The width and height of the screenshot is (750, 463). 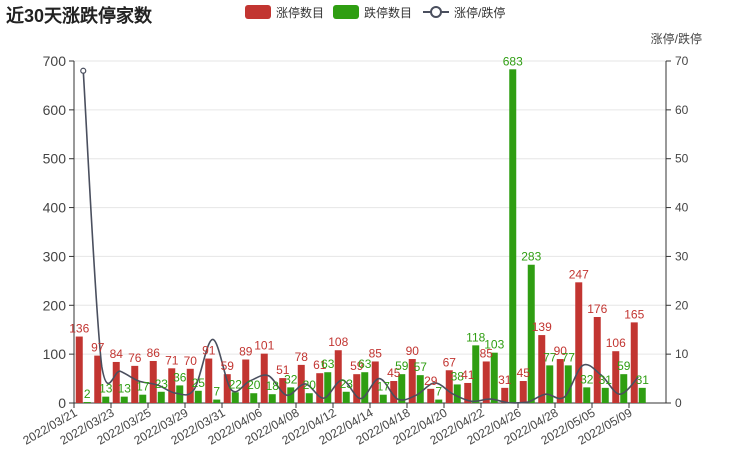 I want to click on data-label-limit-up: 106, so click(x=616, y=343).